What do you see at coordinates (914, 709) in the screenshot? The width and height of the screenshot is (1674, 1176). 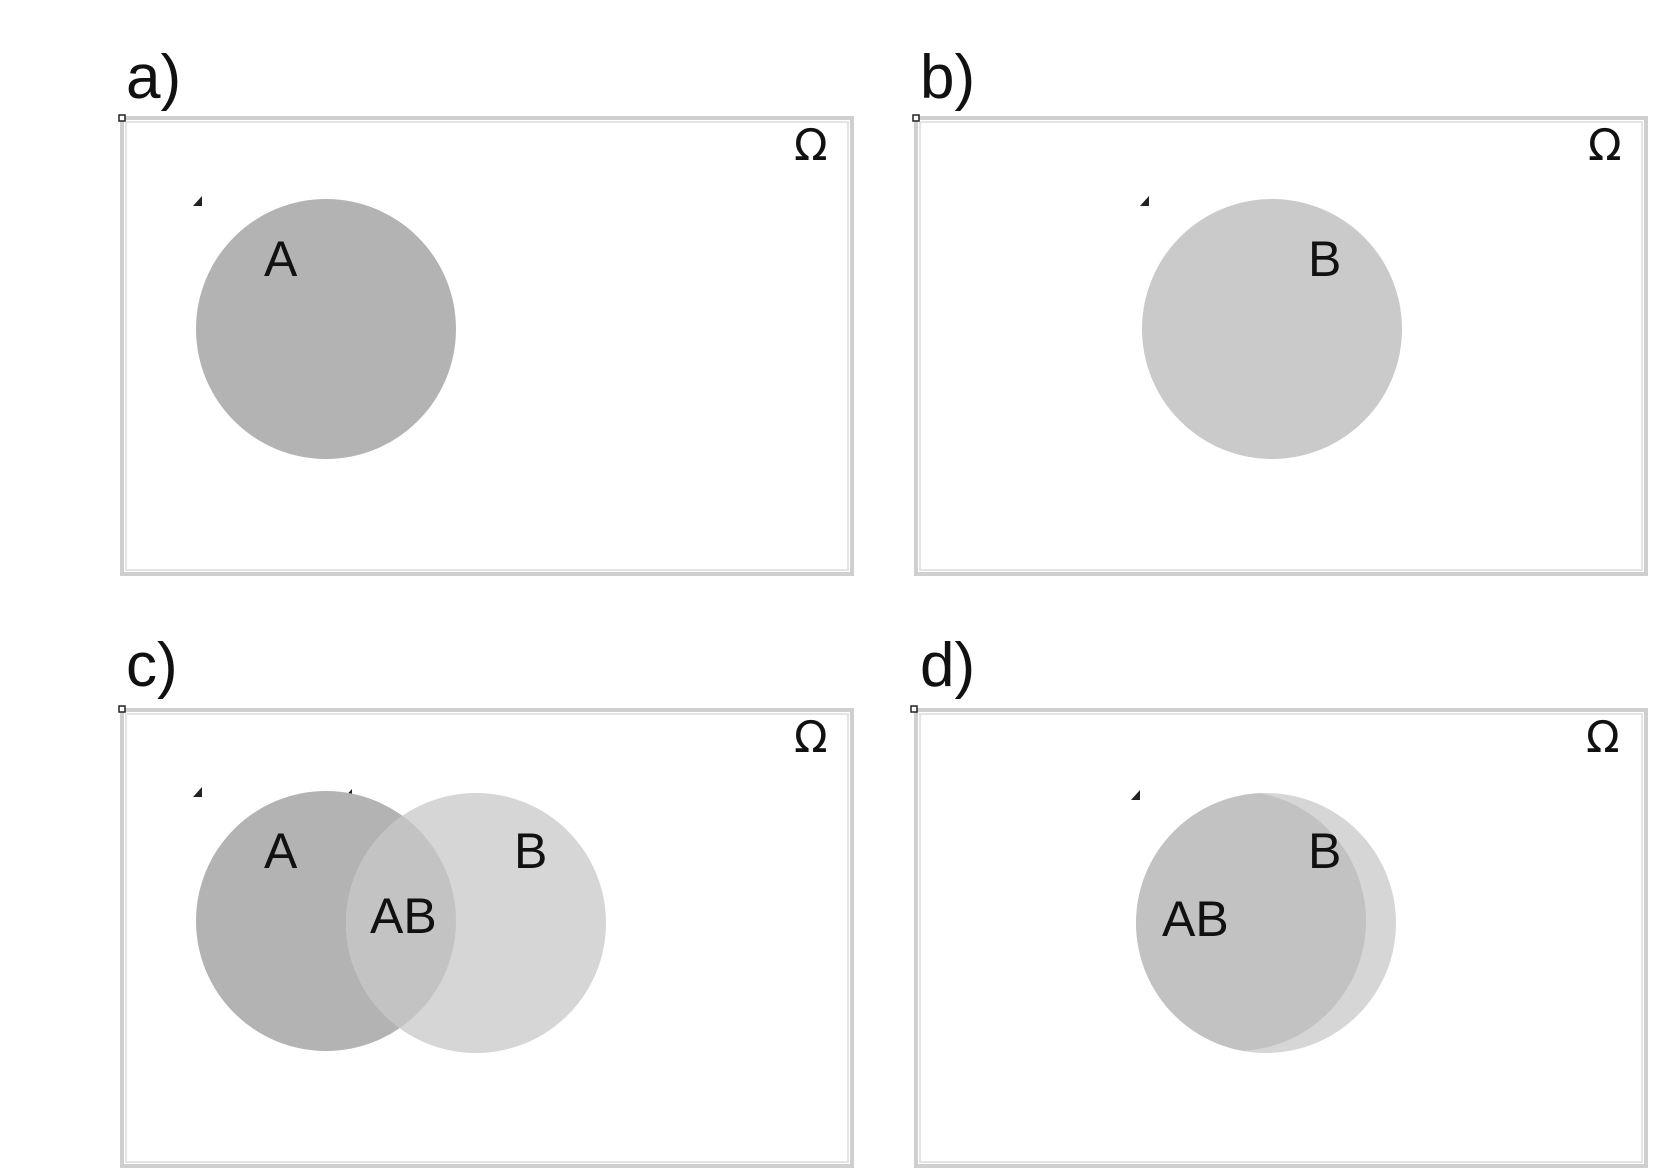 I see `panel-d-corner-handle` at bounding box center [914, 709].